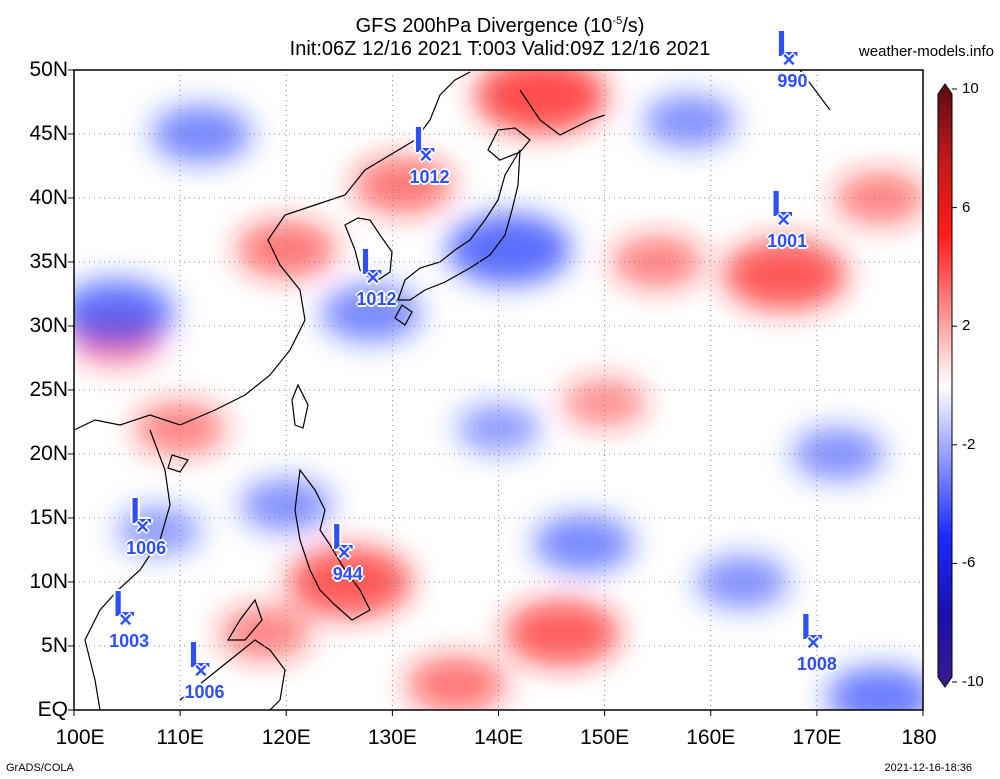  Describe the element at coordinates (48, 69) in the screenshot. I see `lat-label: 50N` at that location.